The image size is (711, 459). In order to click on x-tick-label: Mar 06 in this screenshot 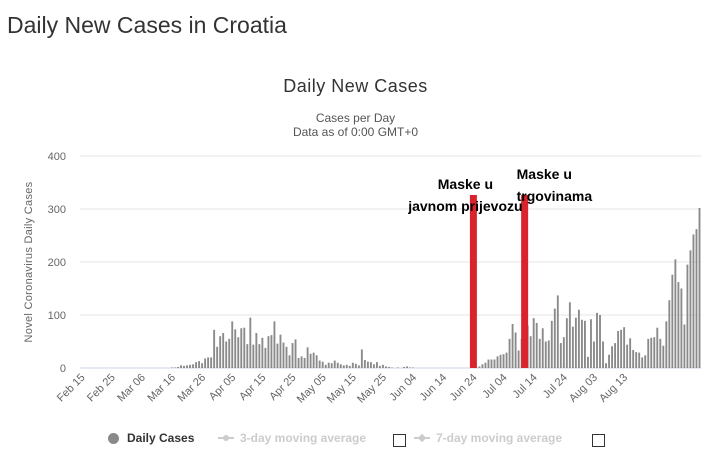, I will do `click(131, 388)`.